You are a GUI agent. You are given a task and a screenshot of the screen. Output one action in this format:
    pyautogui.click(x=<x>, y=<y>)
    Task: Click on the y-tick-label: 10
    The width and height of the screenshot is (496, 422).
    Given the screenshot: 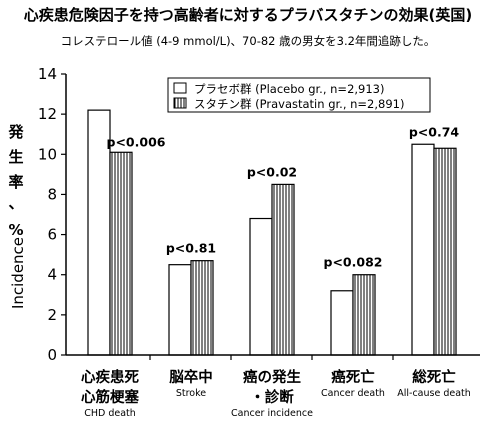 What is the action you would take?
    pyautogui.click(x=47, y=154)
    